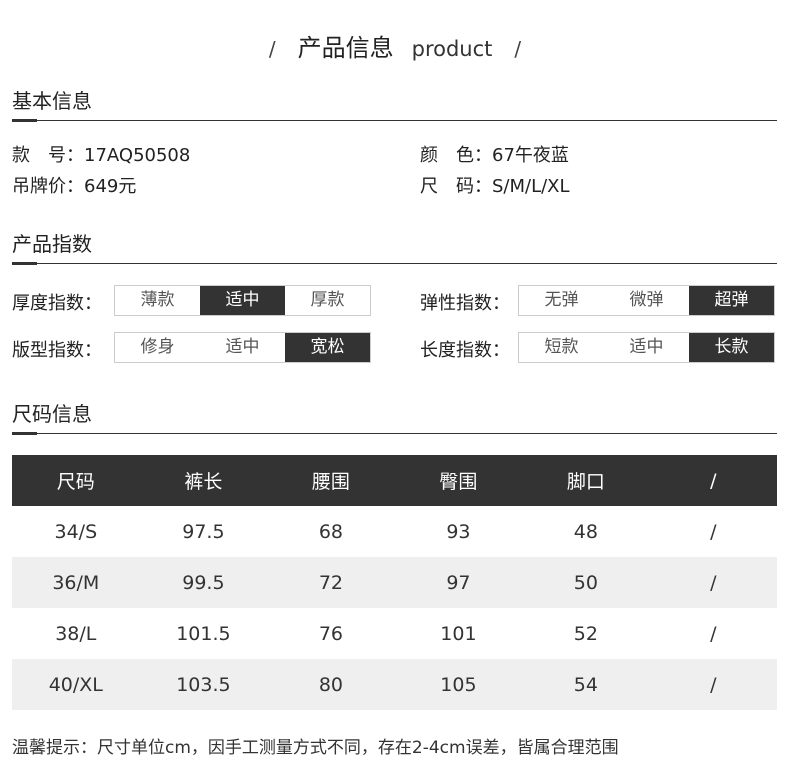 The width and height of the screenshot is (790, 758). I want to click on sizes: 尺 码：S/M/L/XL, so click(495, 186).